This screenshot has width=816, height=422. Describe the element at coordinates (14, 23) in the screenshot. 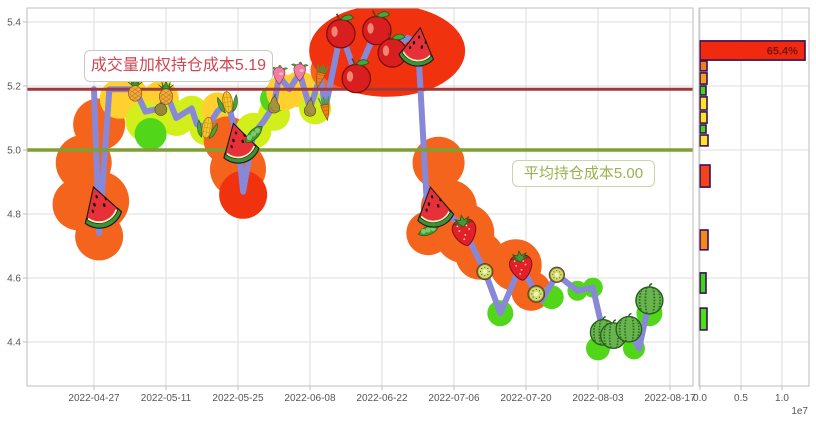

I see `y-tick-label: 5.4` at that location.